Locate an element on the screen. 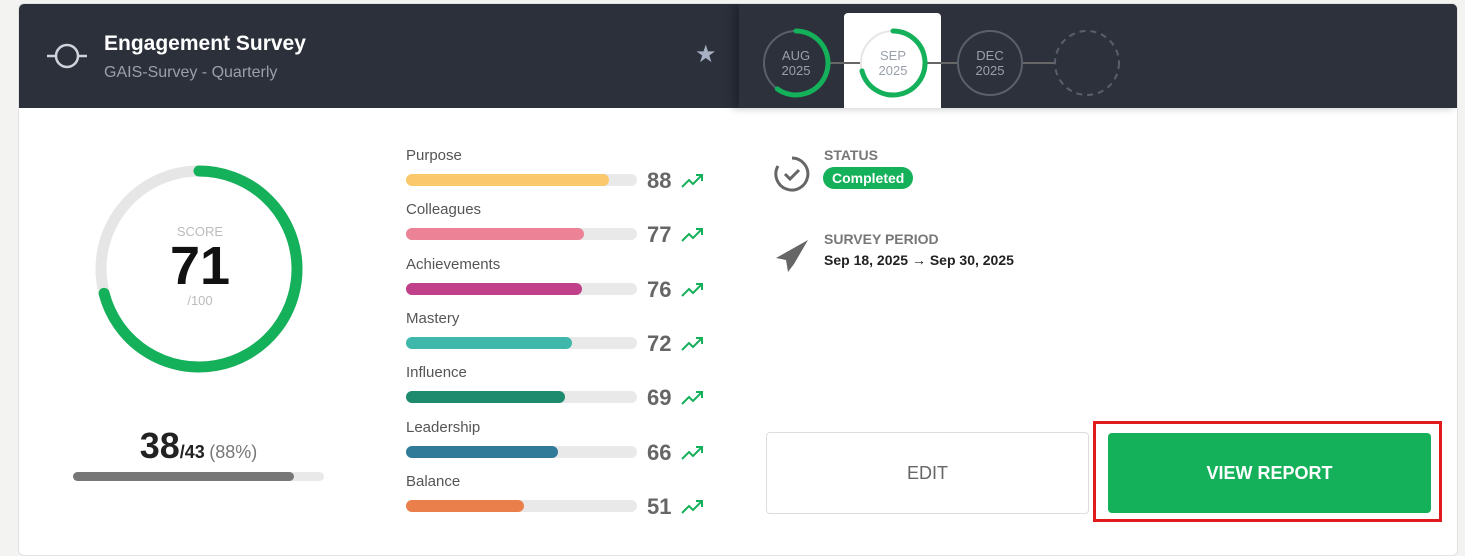 The image size is (1465, 556). period-aug: AUG 2025 is located at coordinates (796, 63).